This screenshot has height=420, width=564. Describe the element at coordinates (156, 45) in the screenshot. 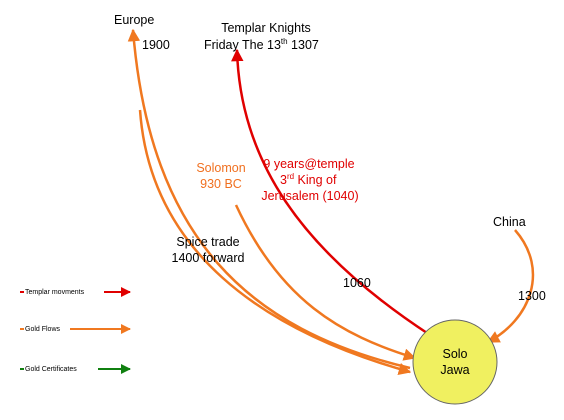

I see `year-label: 1900` at that location.